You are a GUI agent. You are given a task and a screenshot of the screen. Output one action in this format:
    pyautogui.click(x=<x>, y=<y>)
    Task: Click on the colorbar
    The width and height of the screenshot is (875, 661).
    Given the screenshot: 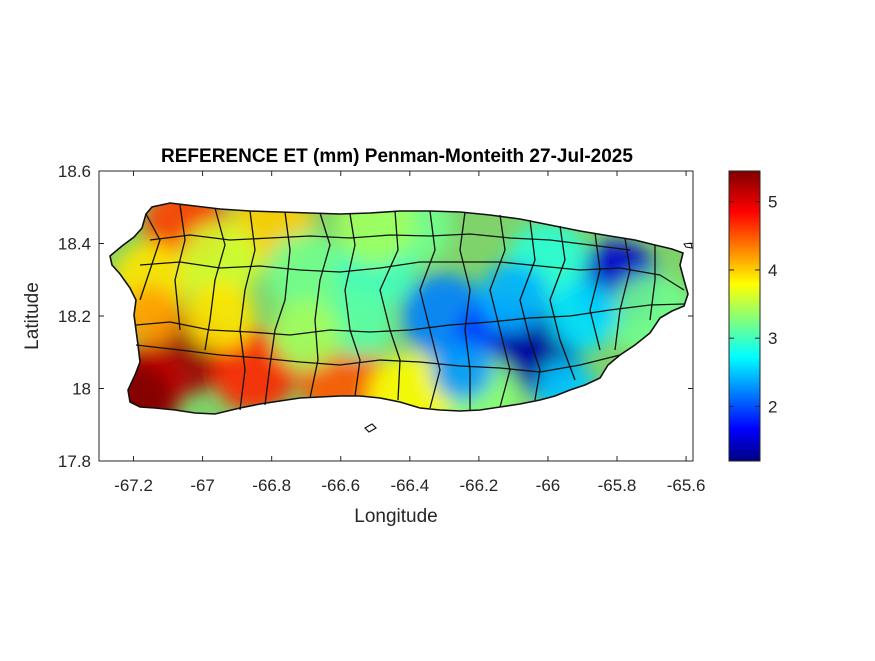 What is the action you would take?
    pyautogui.click(x=744, y=316)
    